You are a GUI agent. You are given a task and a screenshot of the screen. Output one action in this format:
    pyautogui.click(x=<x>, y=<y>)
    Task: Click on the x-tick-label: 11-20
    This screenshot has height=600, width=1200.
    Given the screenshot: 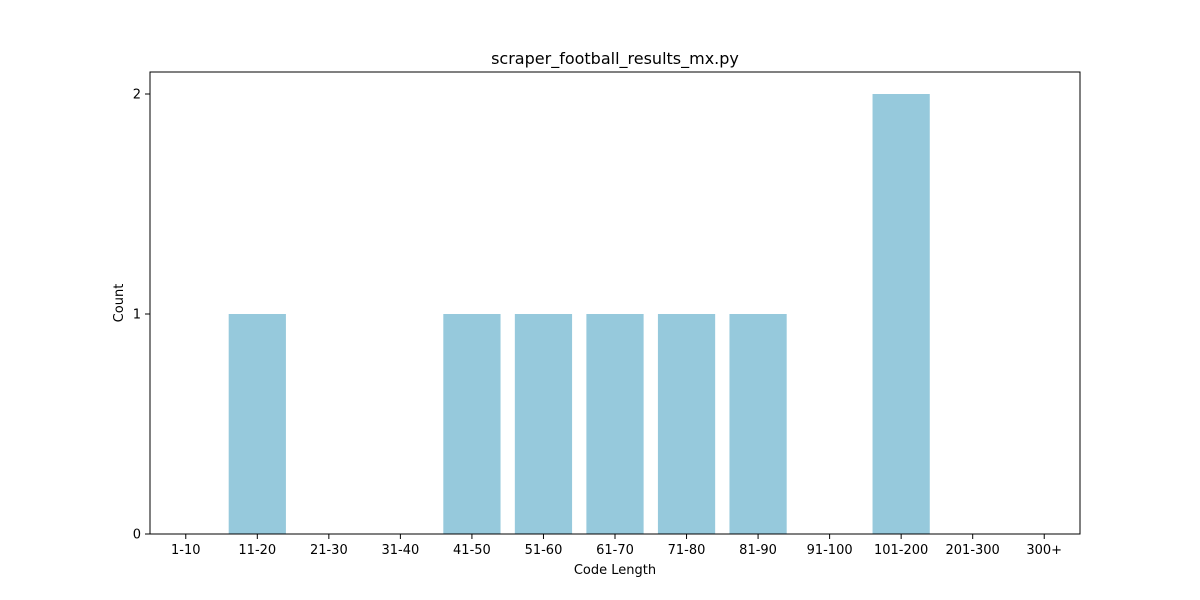 What is the action you would take?
    pyautogui.click(x=257, y=550)
    